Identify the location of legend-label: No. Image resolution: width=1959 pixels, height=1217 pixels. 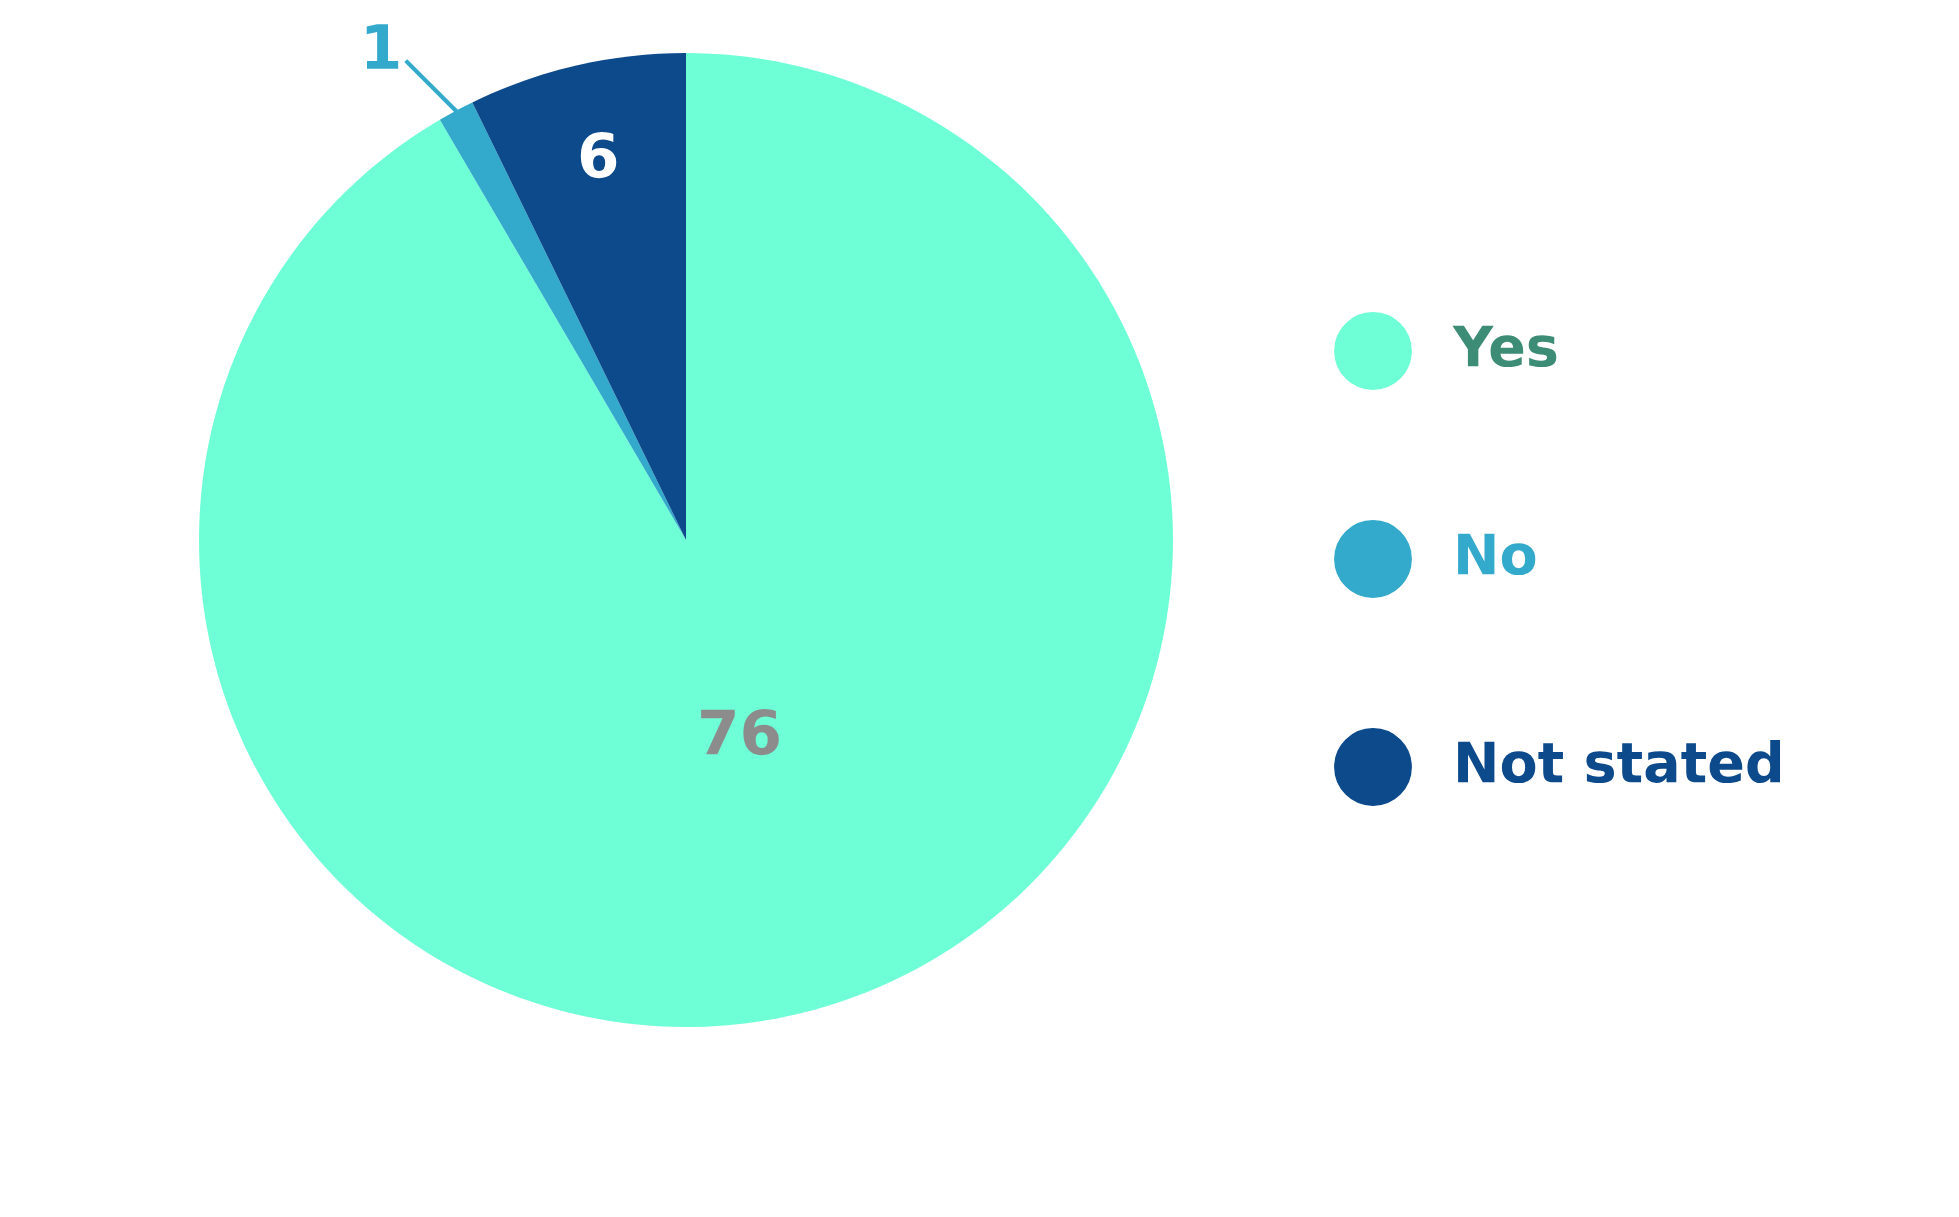
(1497, 554).